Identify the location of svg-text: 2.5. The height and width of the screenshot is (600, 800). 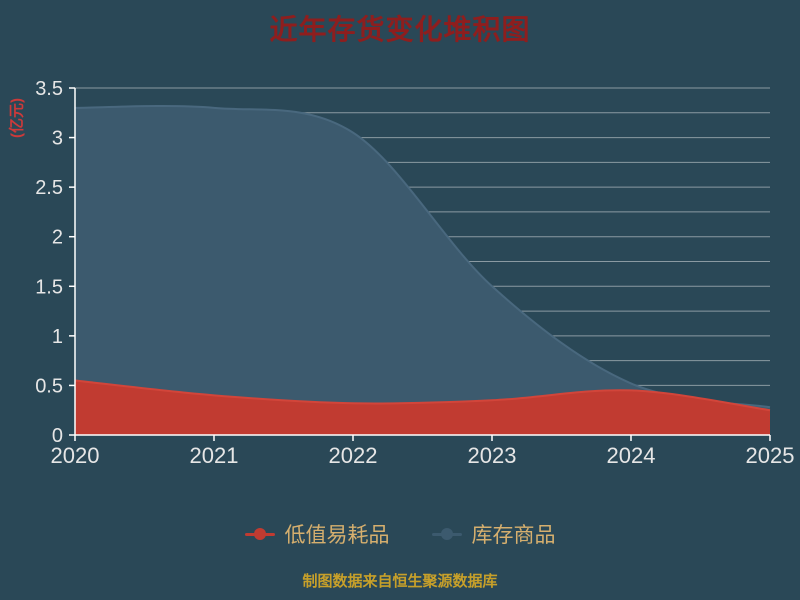
(49, 188).